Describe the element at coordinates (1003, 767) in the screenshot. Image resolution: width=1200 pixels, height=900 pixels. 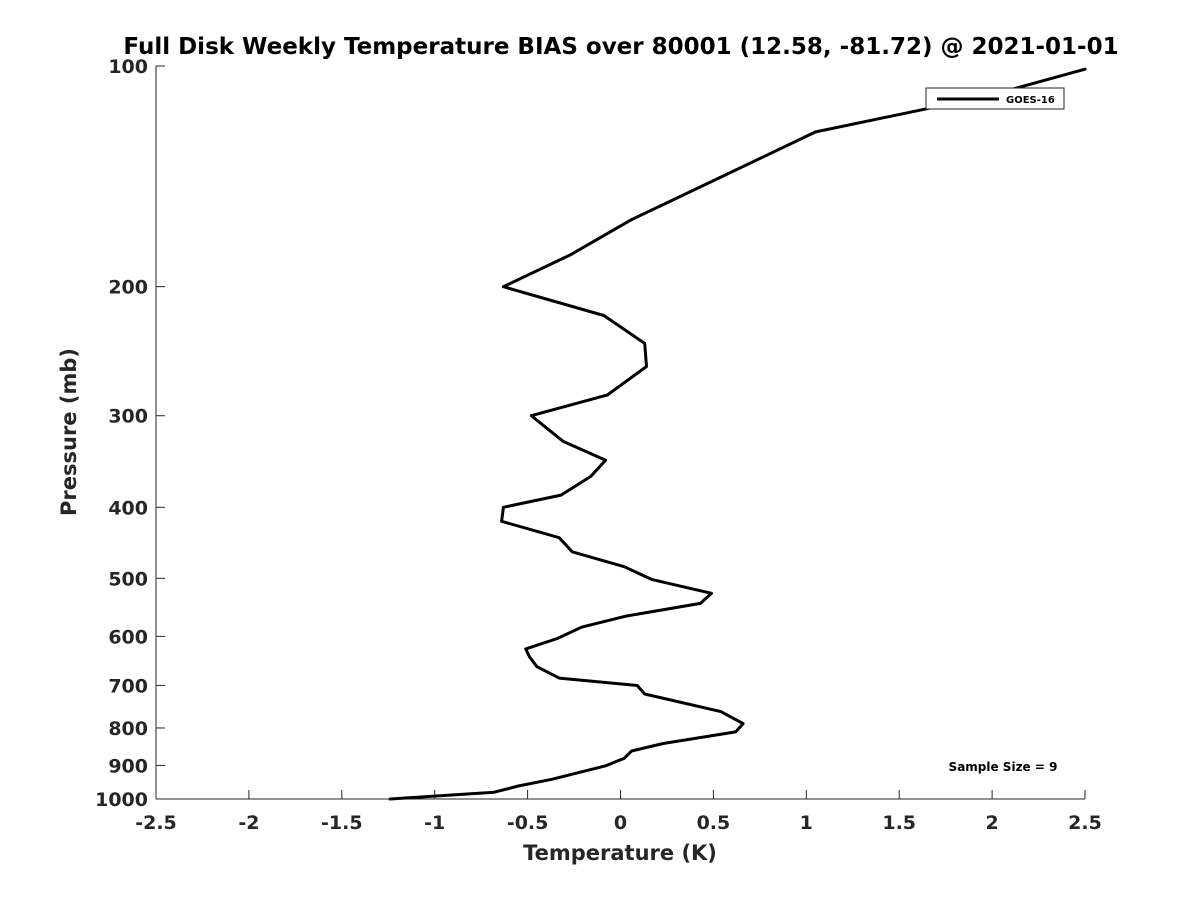
I see `sample-size-annotation: Sample Size = 9` at that location.